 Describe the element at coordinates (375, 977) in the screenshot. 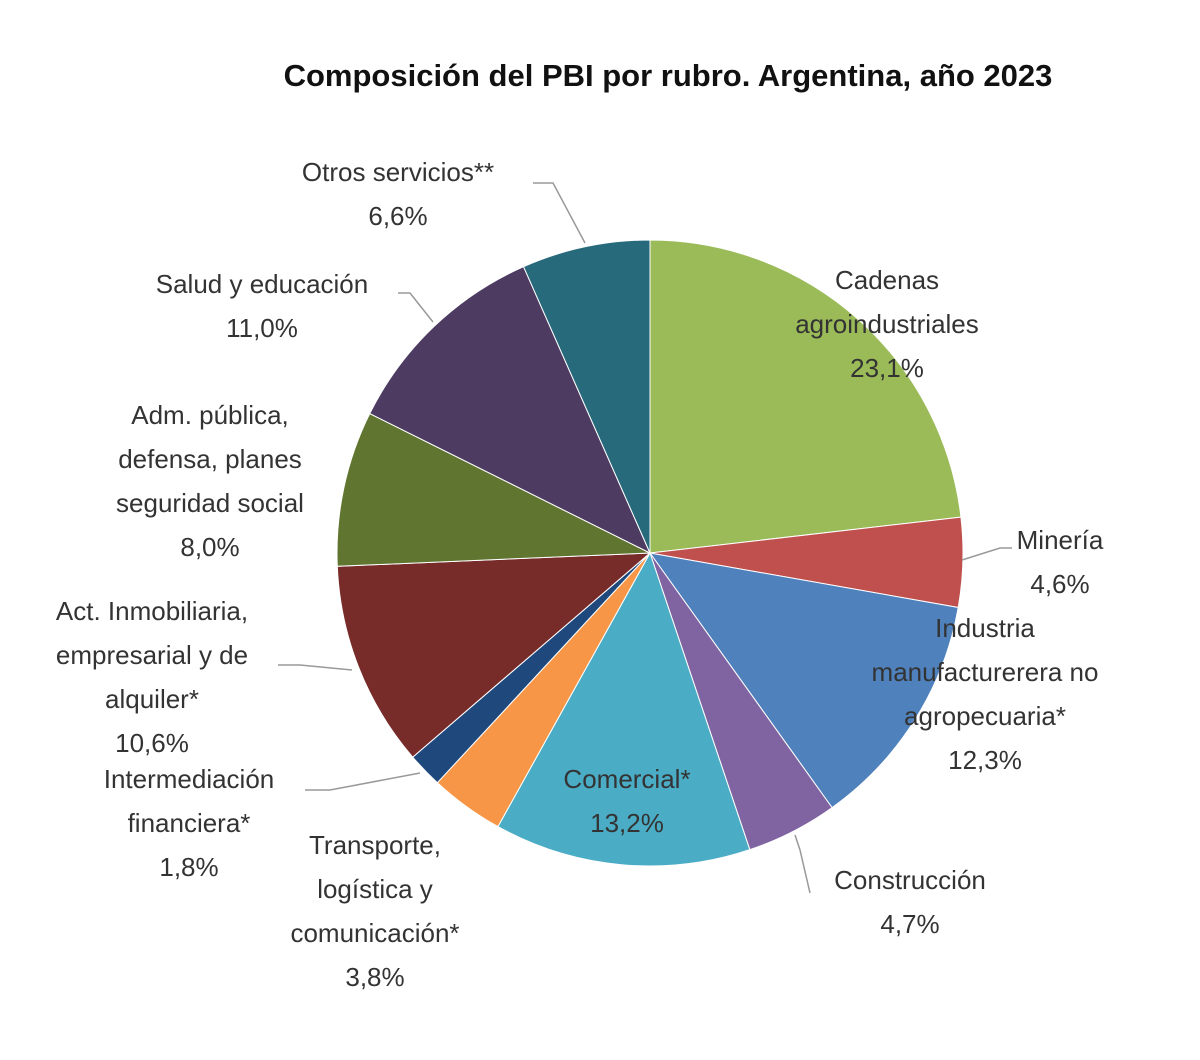

I see `value-label: 3,8%` at that location.